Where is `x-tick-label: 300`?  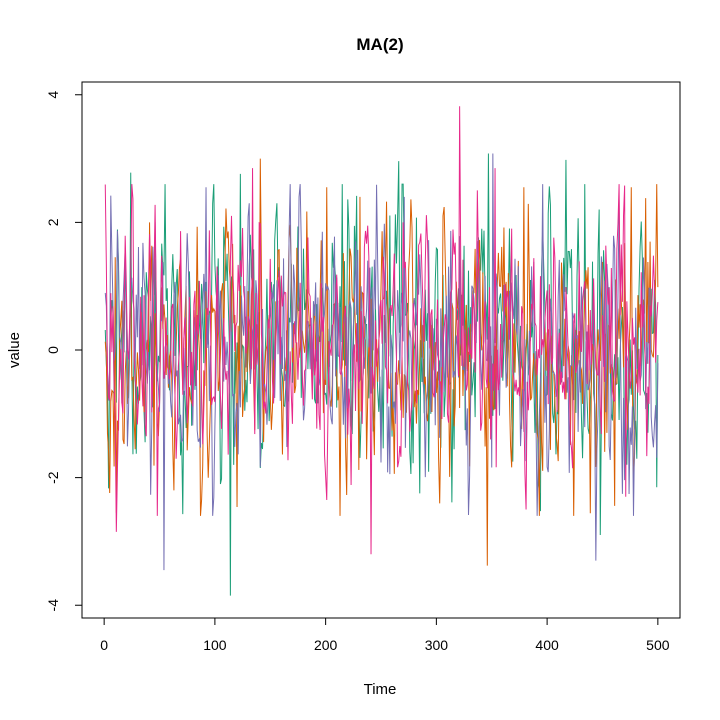
x-tick-label: 300 is located at coordinates (437, 645).